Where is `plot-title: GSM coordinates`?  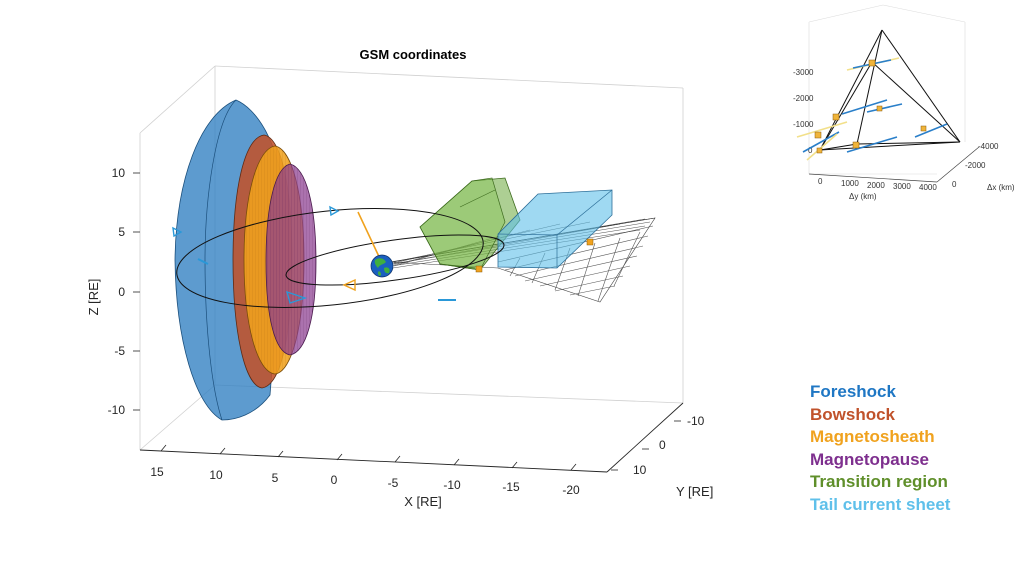
plot-title: GSM coordinates is located at coordinates (413, 54).